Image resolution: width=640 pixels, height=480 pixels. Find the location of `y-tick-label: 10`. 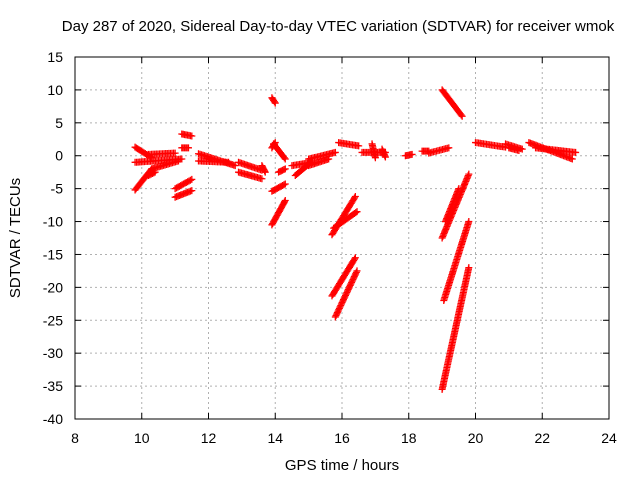

y-tick-label: 10 is located at coordinates (55, 90).